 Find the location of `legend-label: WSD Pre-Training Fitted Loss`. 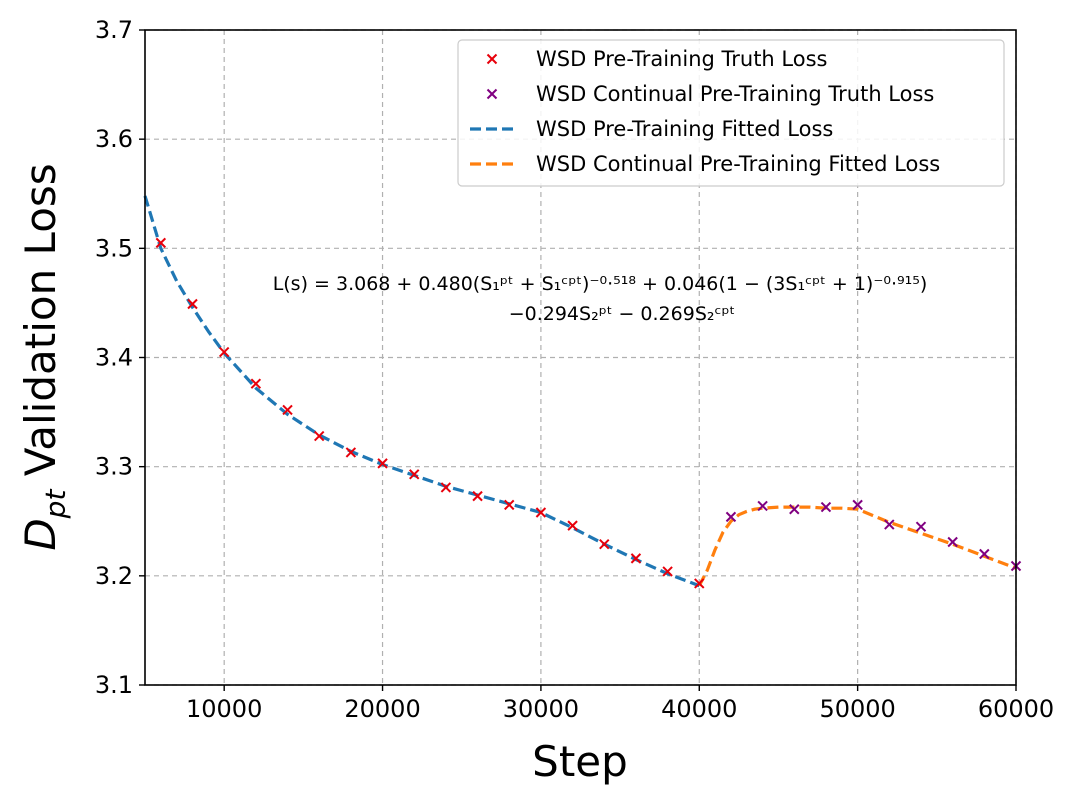

legend-label: WSD Pre-Training Fitted Loss is located at coordinates (684, 129).